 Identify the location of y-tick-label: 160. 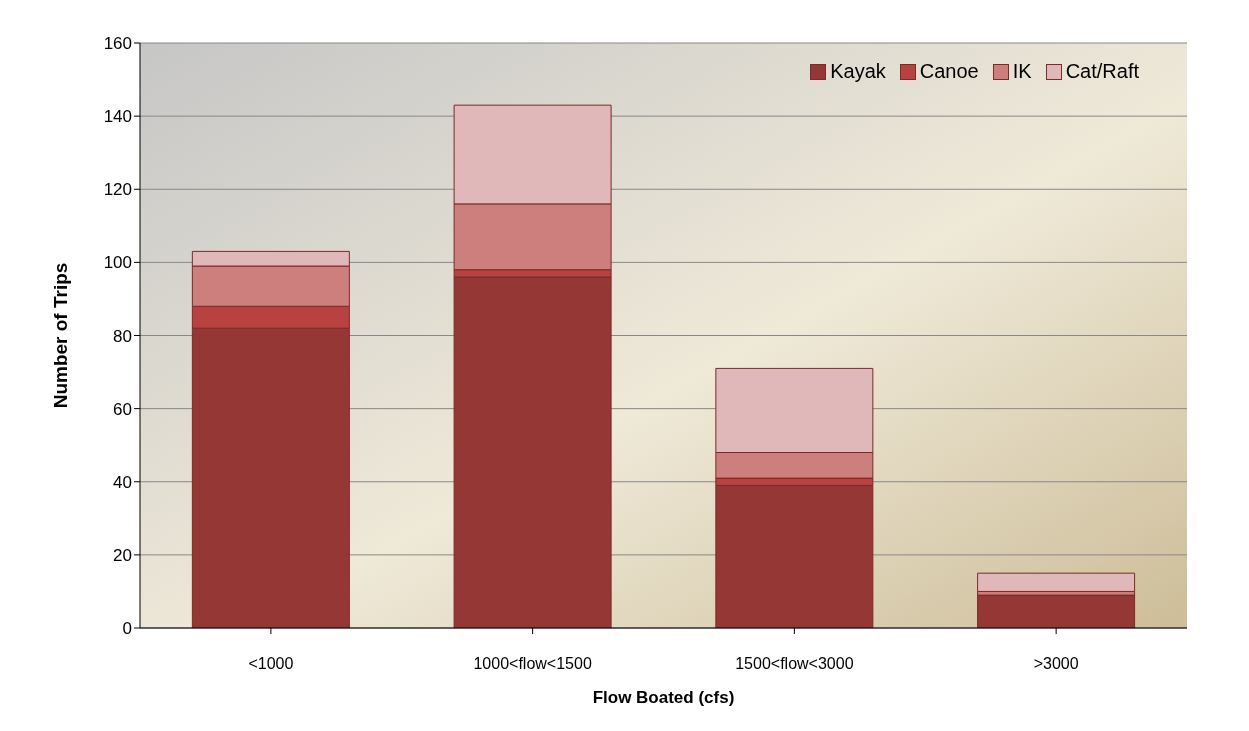
(117, 44).